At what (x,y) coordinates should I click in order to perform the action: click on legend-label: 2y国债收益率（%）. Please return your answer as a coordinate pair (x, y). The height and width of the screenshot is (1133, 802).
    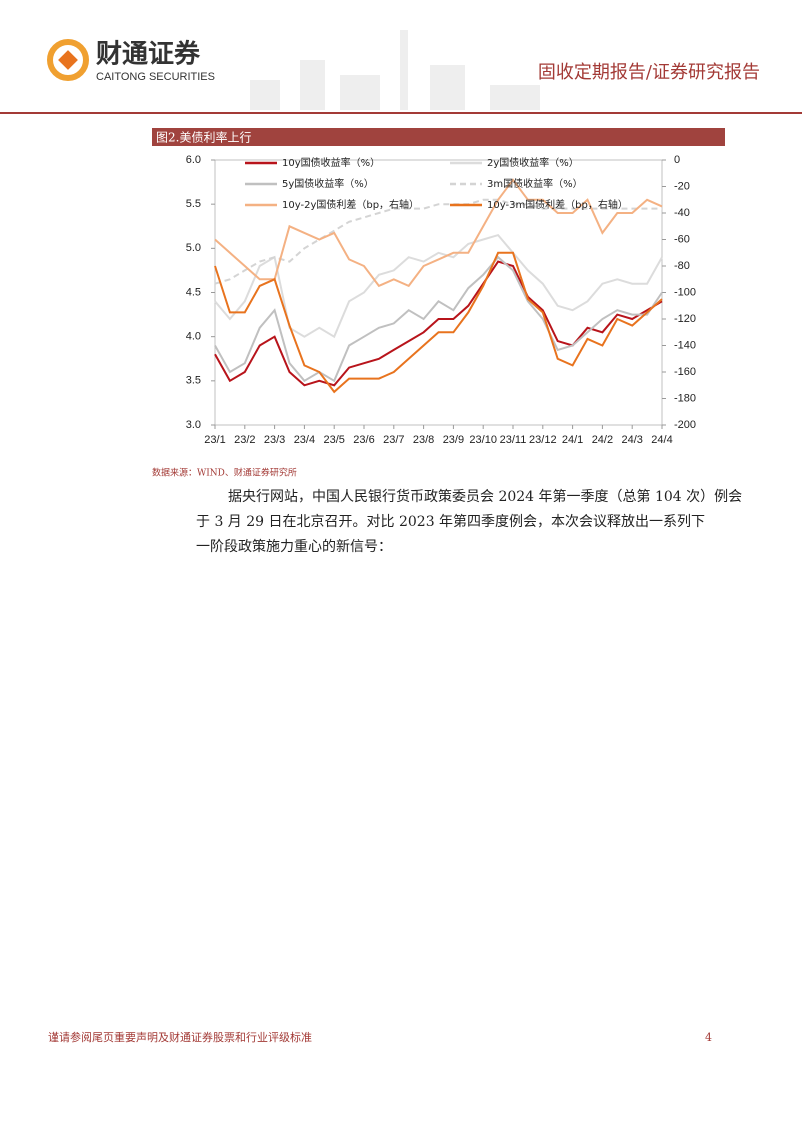
    Looking at the image, I should click on (533, 162).